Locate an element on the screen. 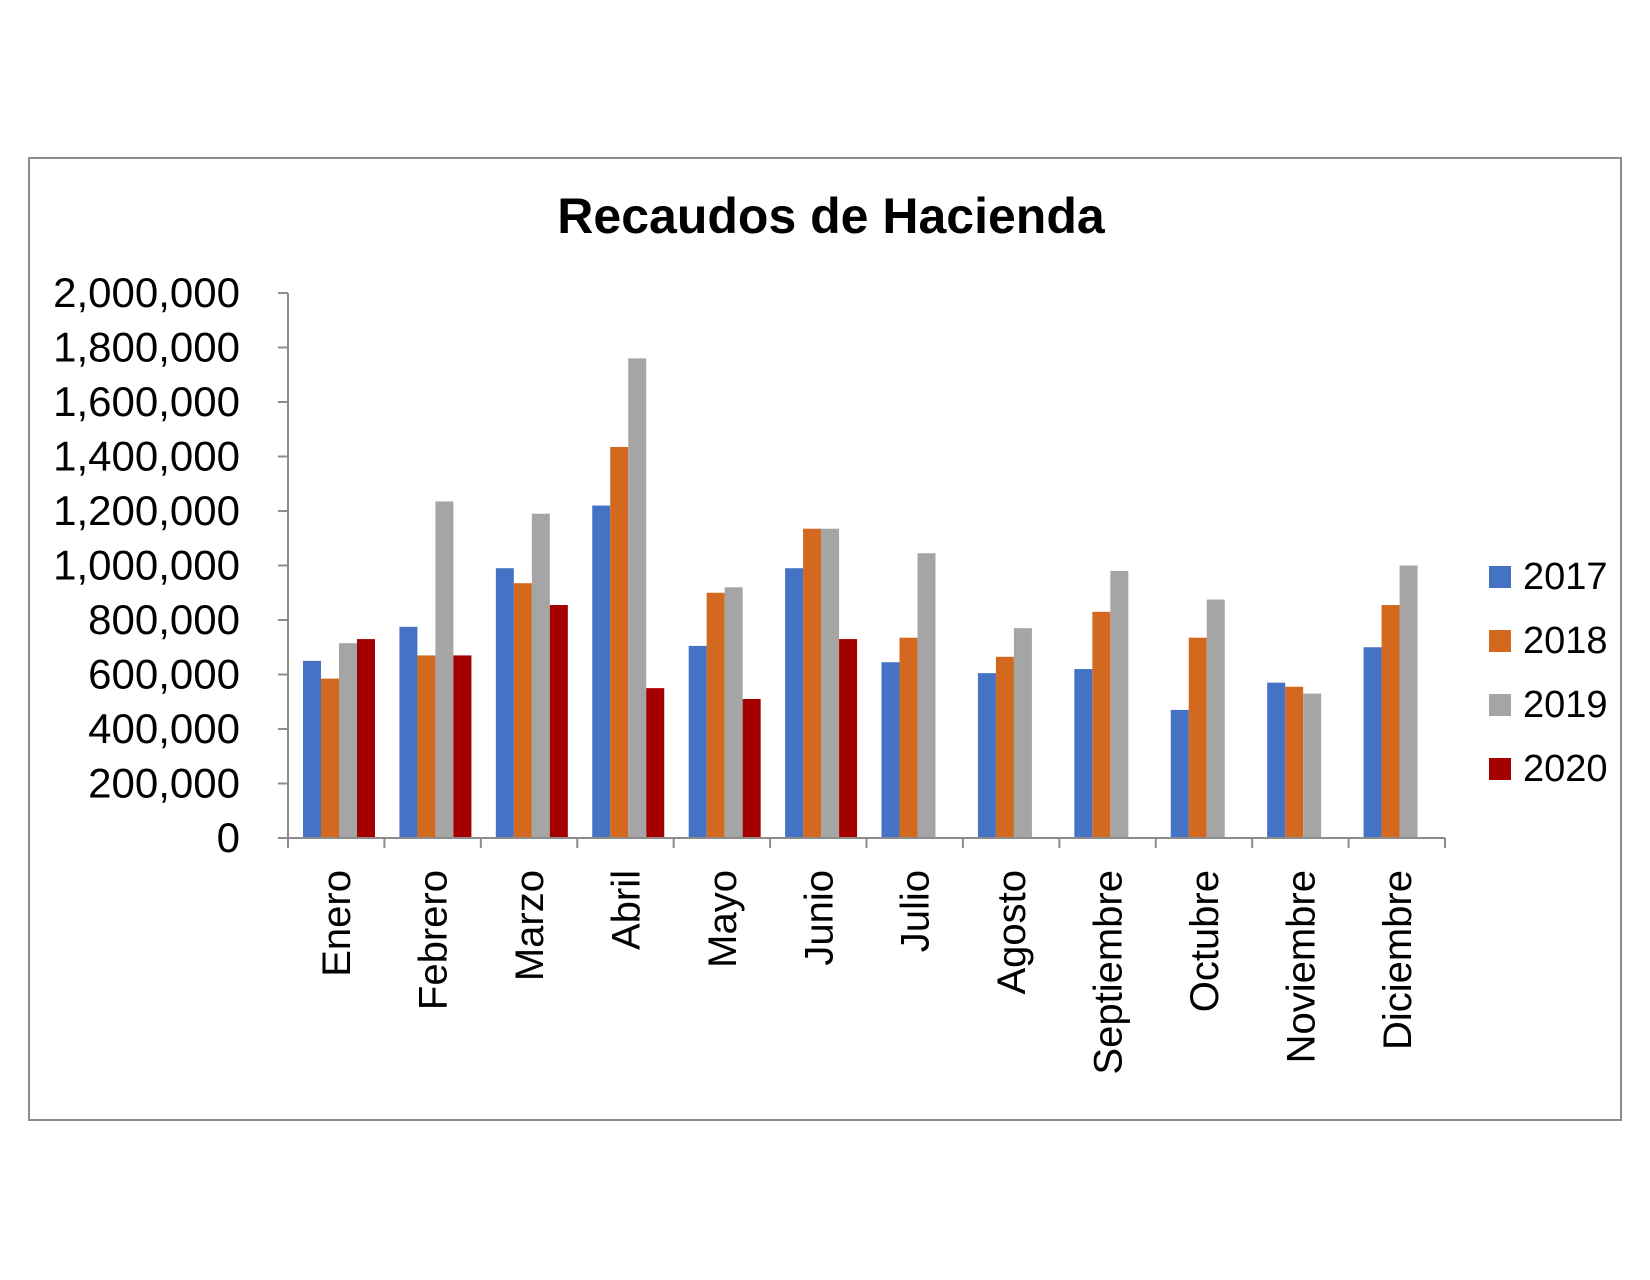 The width and height of the screenshot is (1650, 1280). x-tick-label-octubre: Octubre is located at coordinates (1205, 941).